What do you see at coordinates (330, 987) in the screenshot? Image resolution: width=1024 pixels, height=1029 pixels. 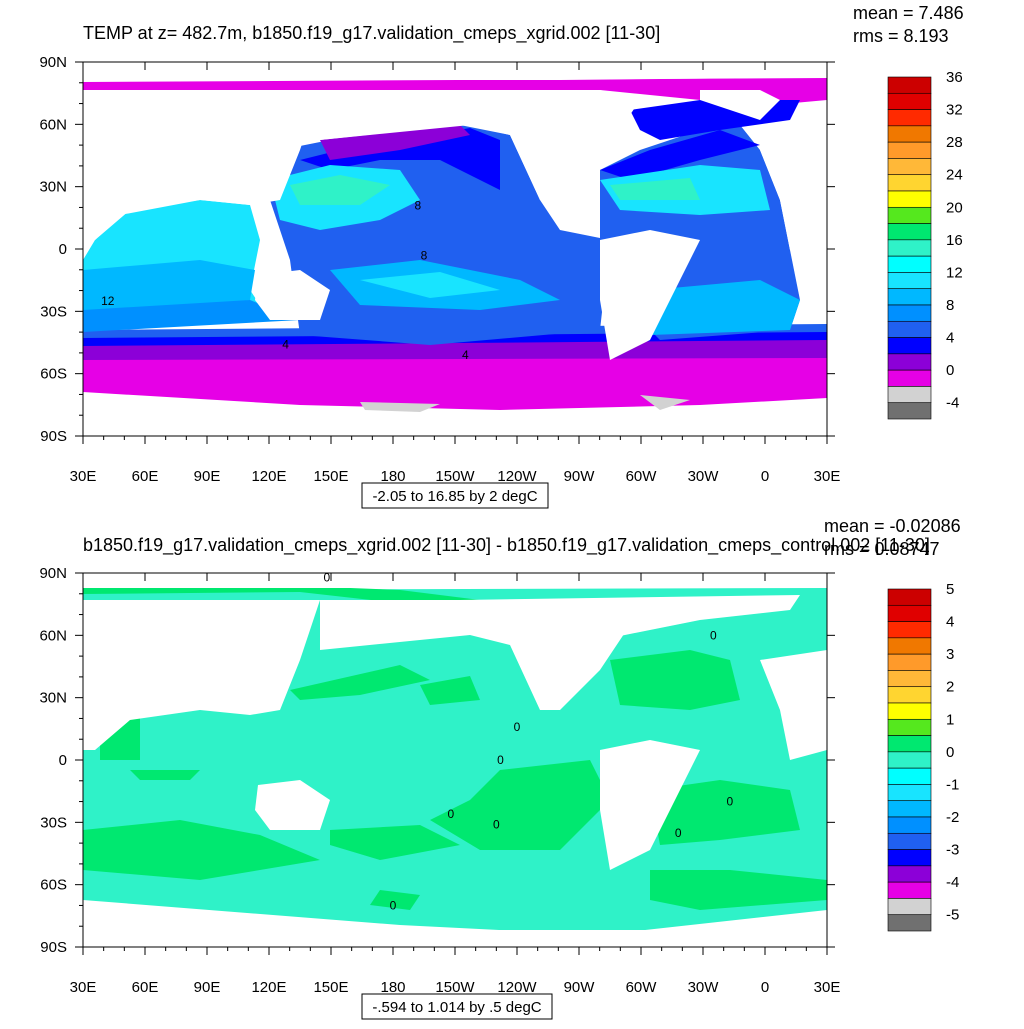 I see `x-tick-label: 150E` at bounding box center [330, 987].